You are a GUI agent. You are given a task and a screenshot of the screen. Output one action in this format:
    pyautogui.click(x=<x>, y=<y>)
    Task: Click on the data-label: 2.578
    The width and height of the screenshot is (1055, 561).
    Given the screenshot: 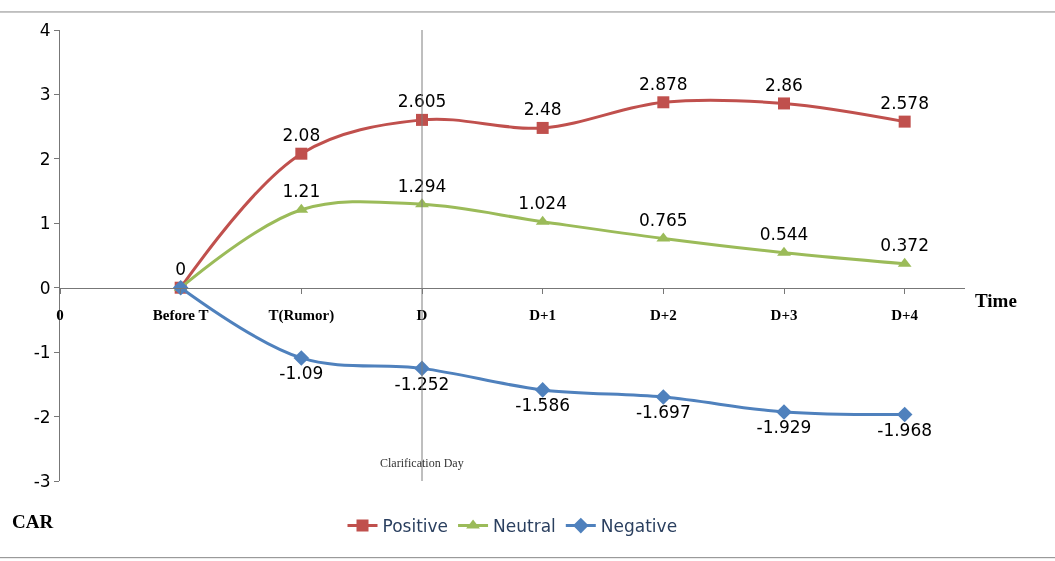 What is the action you would take?
    pyautogui.click(x=905, y=102)
    